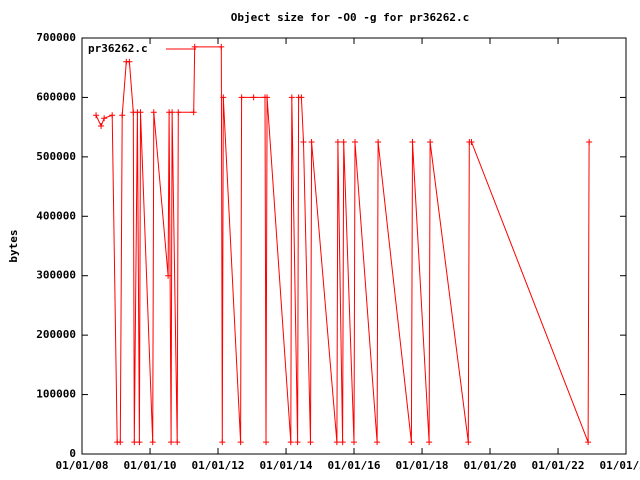 The image size is (640, 480). Describe the element at coordinates (490, 465) in the screenshot. I see `x-tick-label: 01/01/20` at that location.